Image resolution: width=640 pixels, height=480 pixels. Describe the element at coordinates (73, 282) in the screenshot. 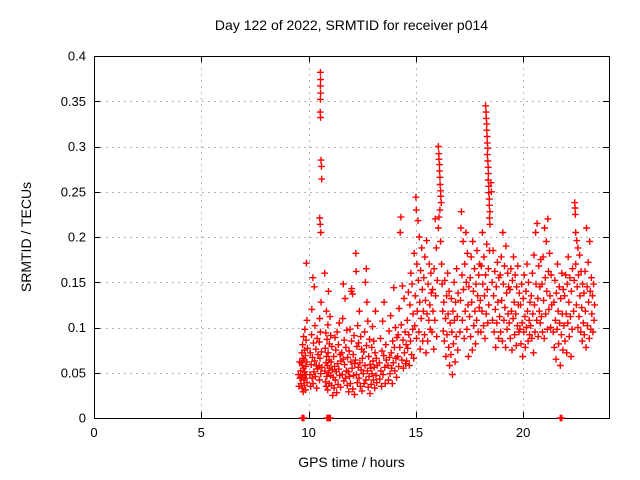

I see `y-tick-label: 0.15` at that location.